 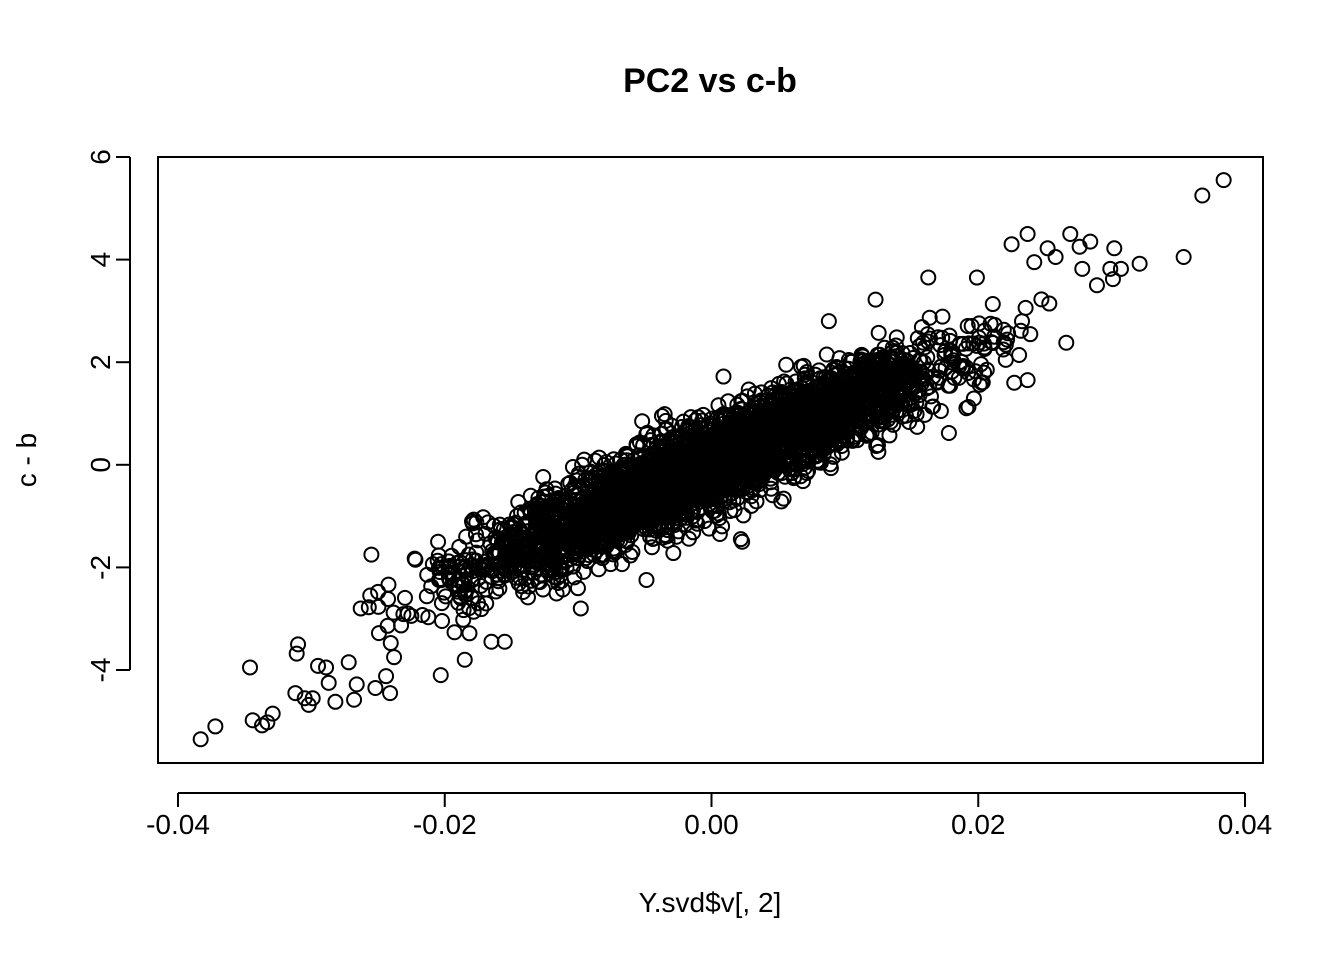 What do you see at coordinates (445, 824) in the screenshot?
I see `x-tick-label: -0.02` at bounding box center [445, 824].